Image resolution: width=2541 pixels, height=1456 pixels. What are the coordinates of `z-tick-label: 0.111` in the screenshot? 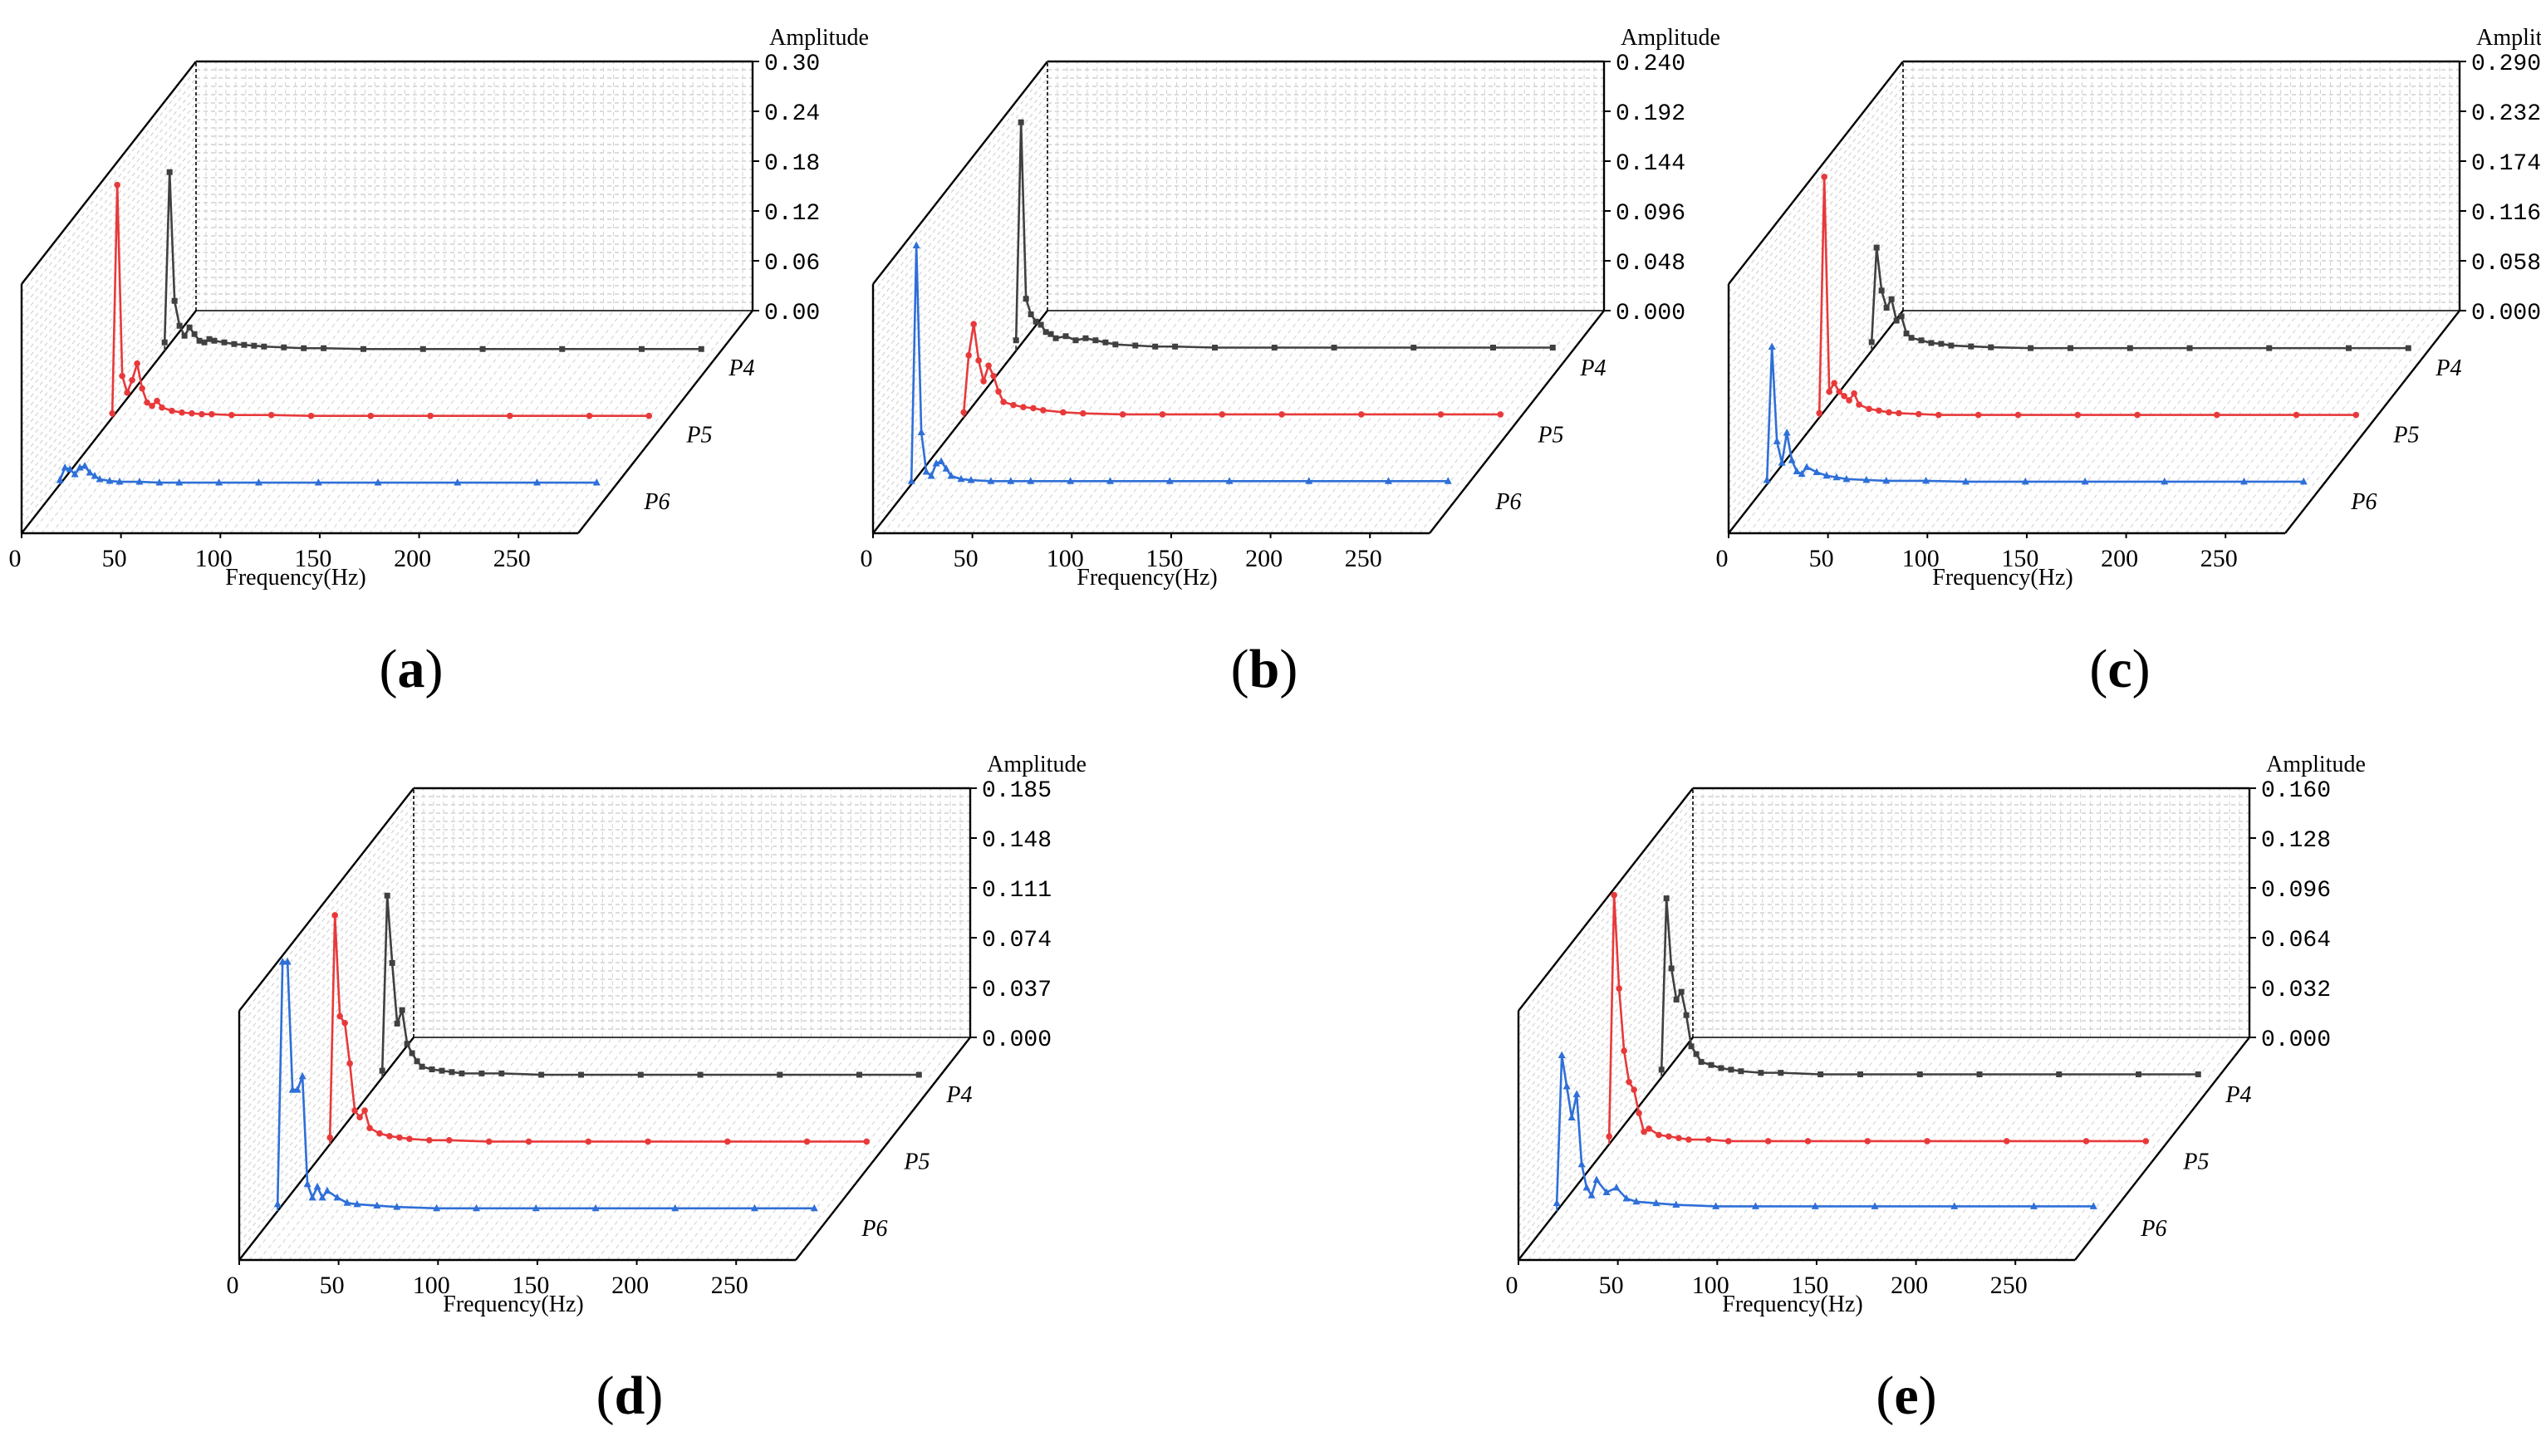 It's located at (1017, 891).